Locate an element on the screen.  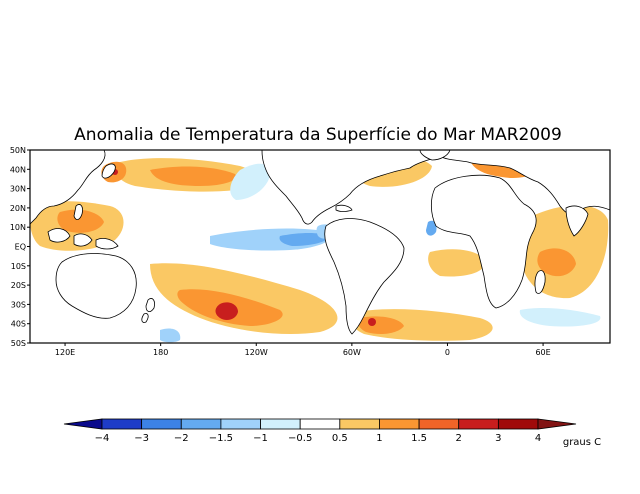
colorbar-tick-label: −4 is located at coordinates (102, 438).